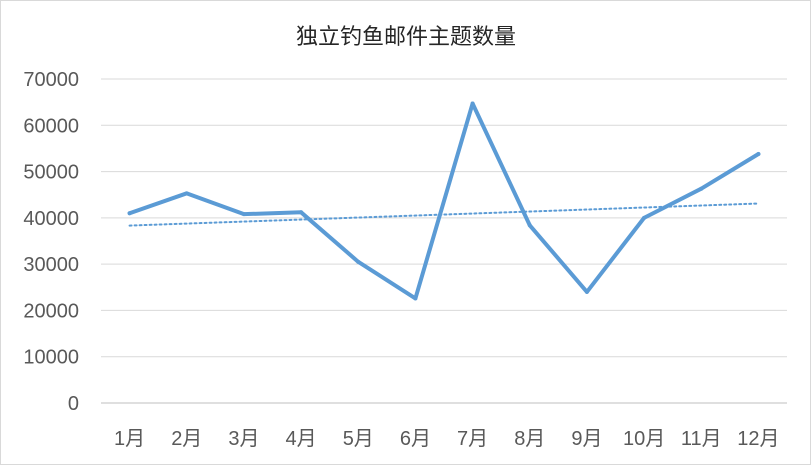 The image size is (811, 465). I want to click on y-tick-label: 10000, so click(51, 358).